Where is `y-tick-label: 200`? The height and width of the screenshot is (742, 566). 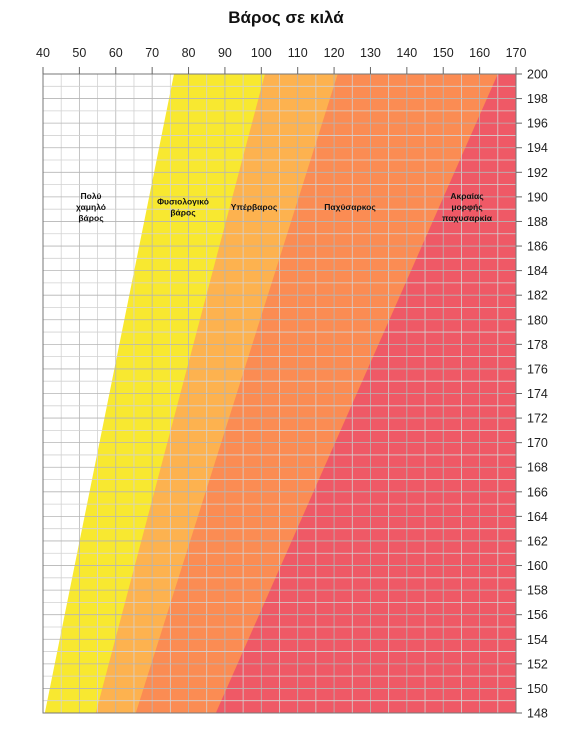 y-tick-label: 200 is located at coordinates (537, 75).